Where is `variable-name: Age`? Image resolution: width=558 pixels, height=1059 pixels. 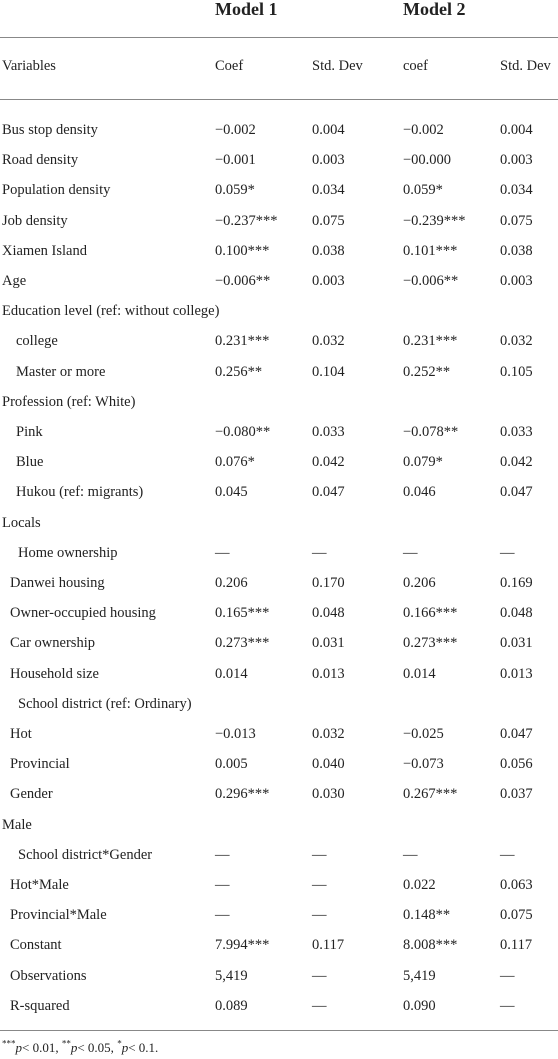 variable-name: Age is located at coordinates (14, 281).